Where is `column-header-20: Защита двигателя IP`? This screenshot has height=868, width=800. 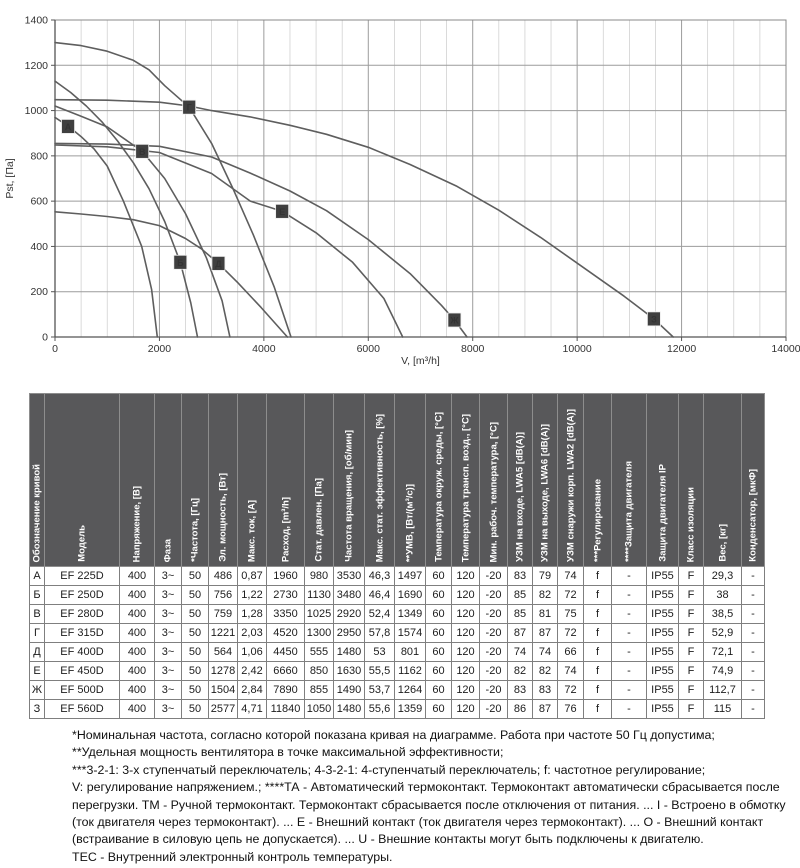 column-header-20: Защита двигателя IP is located at coordinates (662, 480).